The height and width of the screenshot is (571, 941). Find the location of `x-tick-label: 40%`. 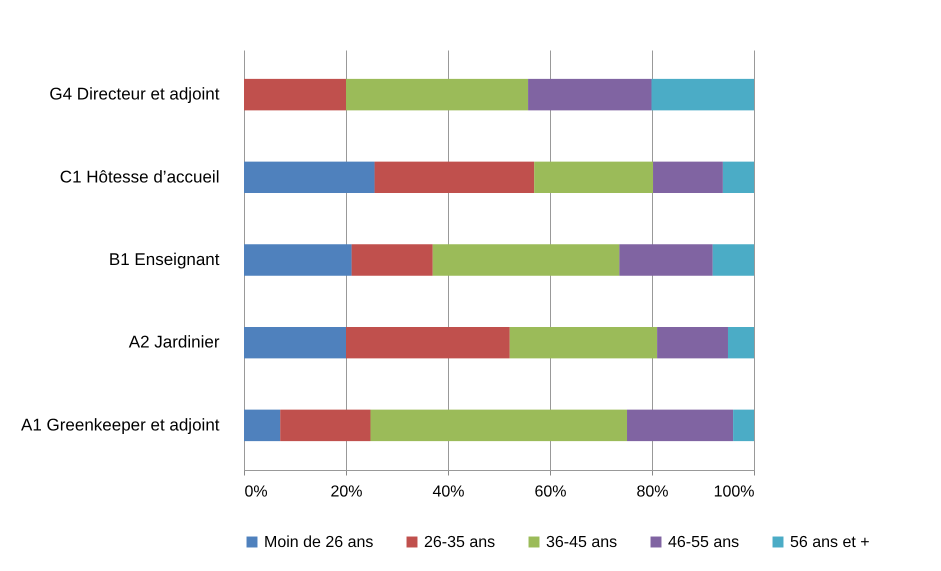

x-tick-label: 40% is located at coordinates (448, 492).